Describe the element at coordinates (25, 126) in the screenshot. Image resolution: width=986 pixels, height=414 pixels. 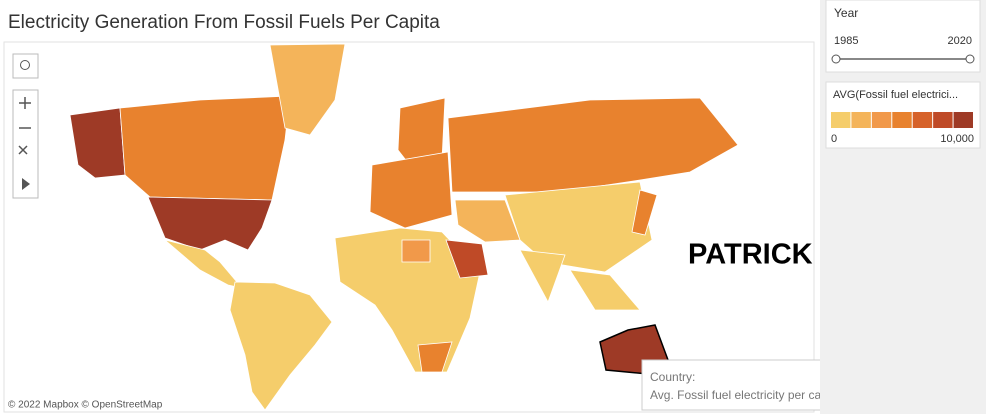
I see `map-controls` at that location.